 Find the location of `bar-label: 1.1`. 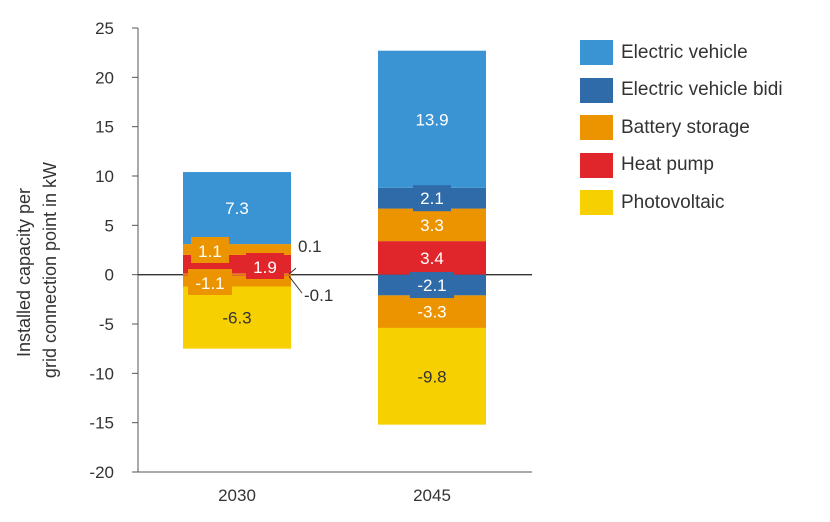

bar-label: 1.1 is located at coordinates (210, 251).